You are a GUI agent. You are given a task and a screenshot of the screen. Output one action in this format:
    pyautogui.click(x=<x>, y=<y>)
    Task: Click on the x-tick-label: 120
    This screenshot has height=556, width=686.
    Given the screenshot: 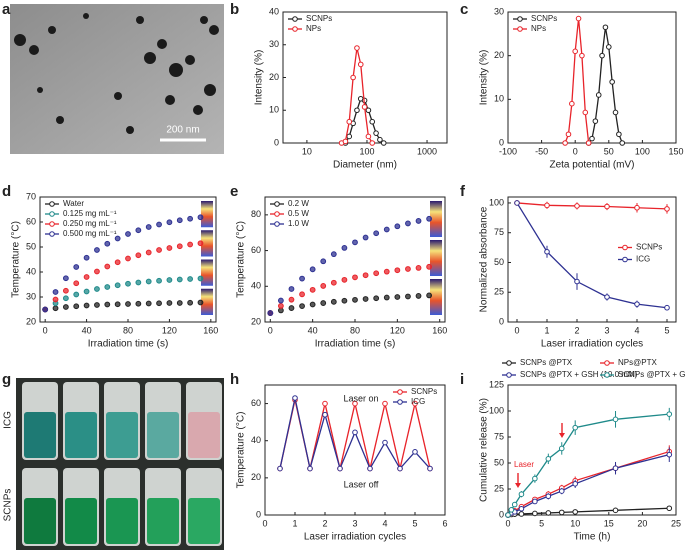 What is the action you would take?
    pyautogui.click(x=397, y=330)
    